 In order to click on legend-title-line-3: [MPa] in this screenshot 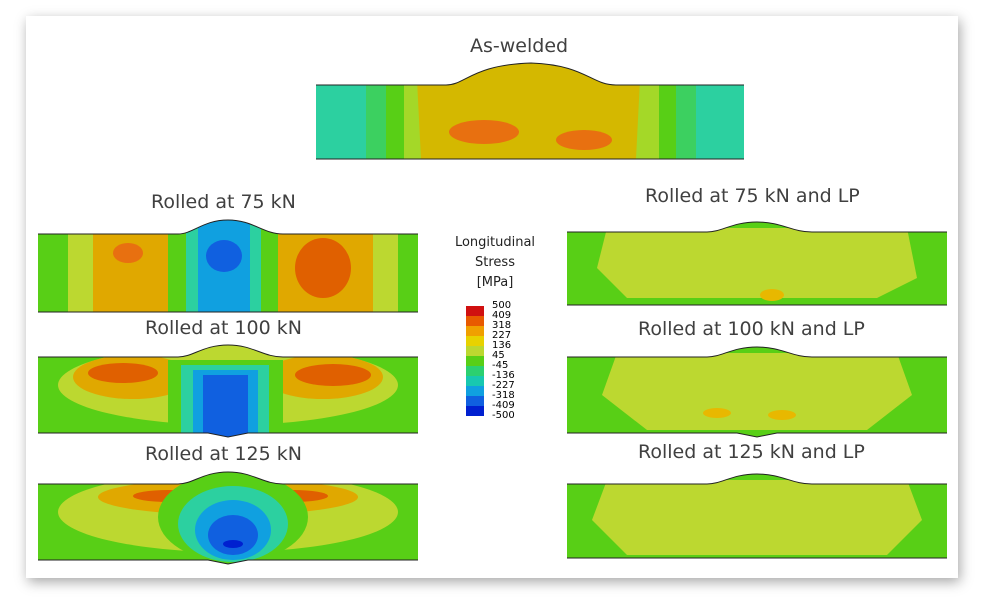, I will do `click(495, 282)`.